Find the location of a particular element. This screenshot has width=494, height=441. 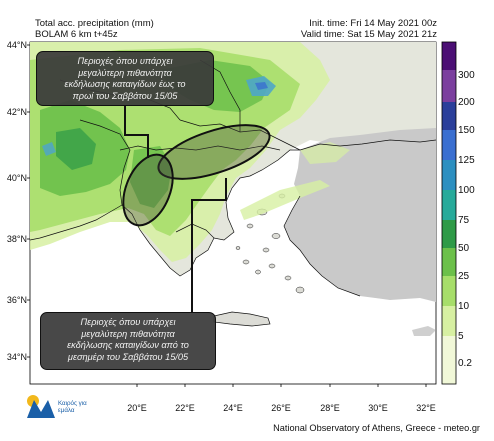

lon-label: 28°E is located at coordinates (330, 408).